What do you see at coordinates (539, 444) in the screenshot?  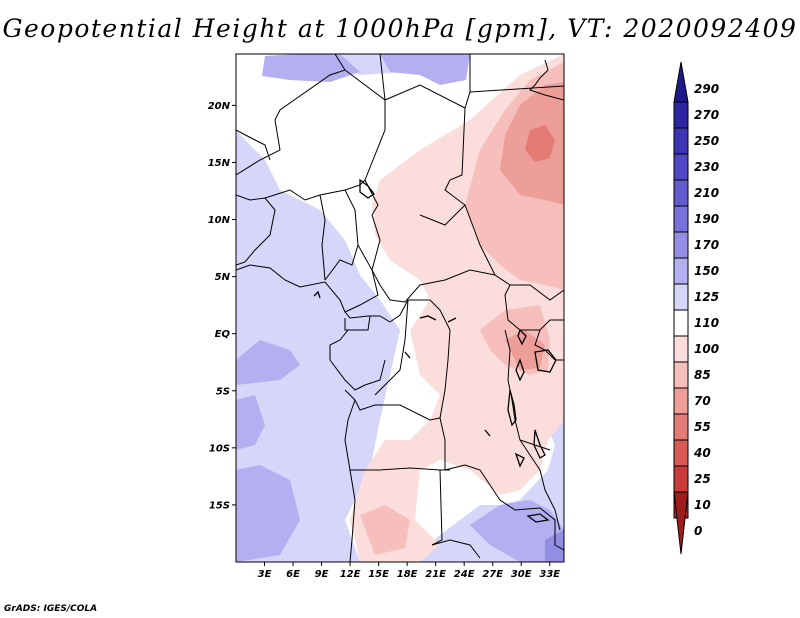 I see `lake-malawi` at bounding box center [539, 444].